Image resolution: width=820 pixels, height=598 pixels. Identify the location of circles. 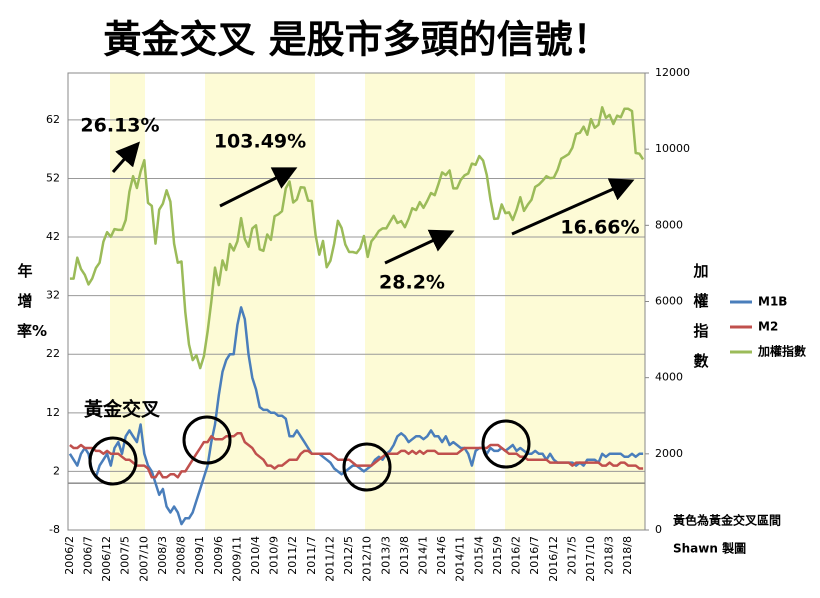
(309, 453).